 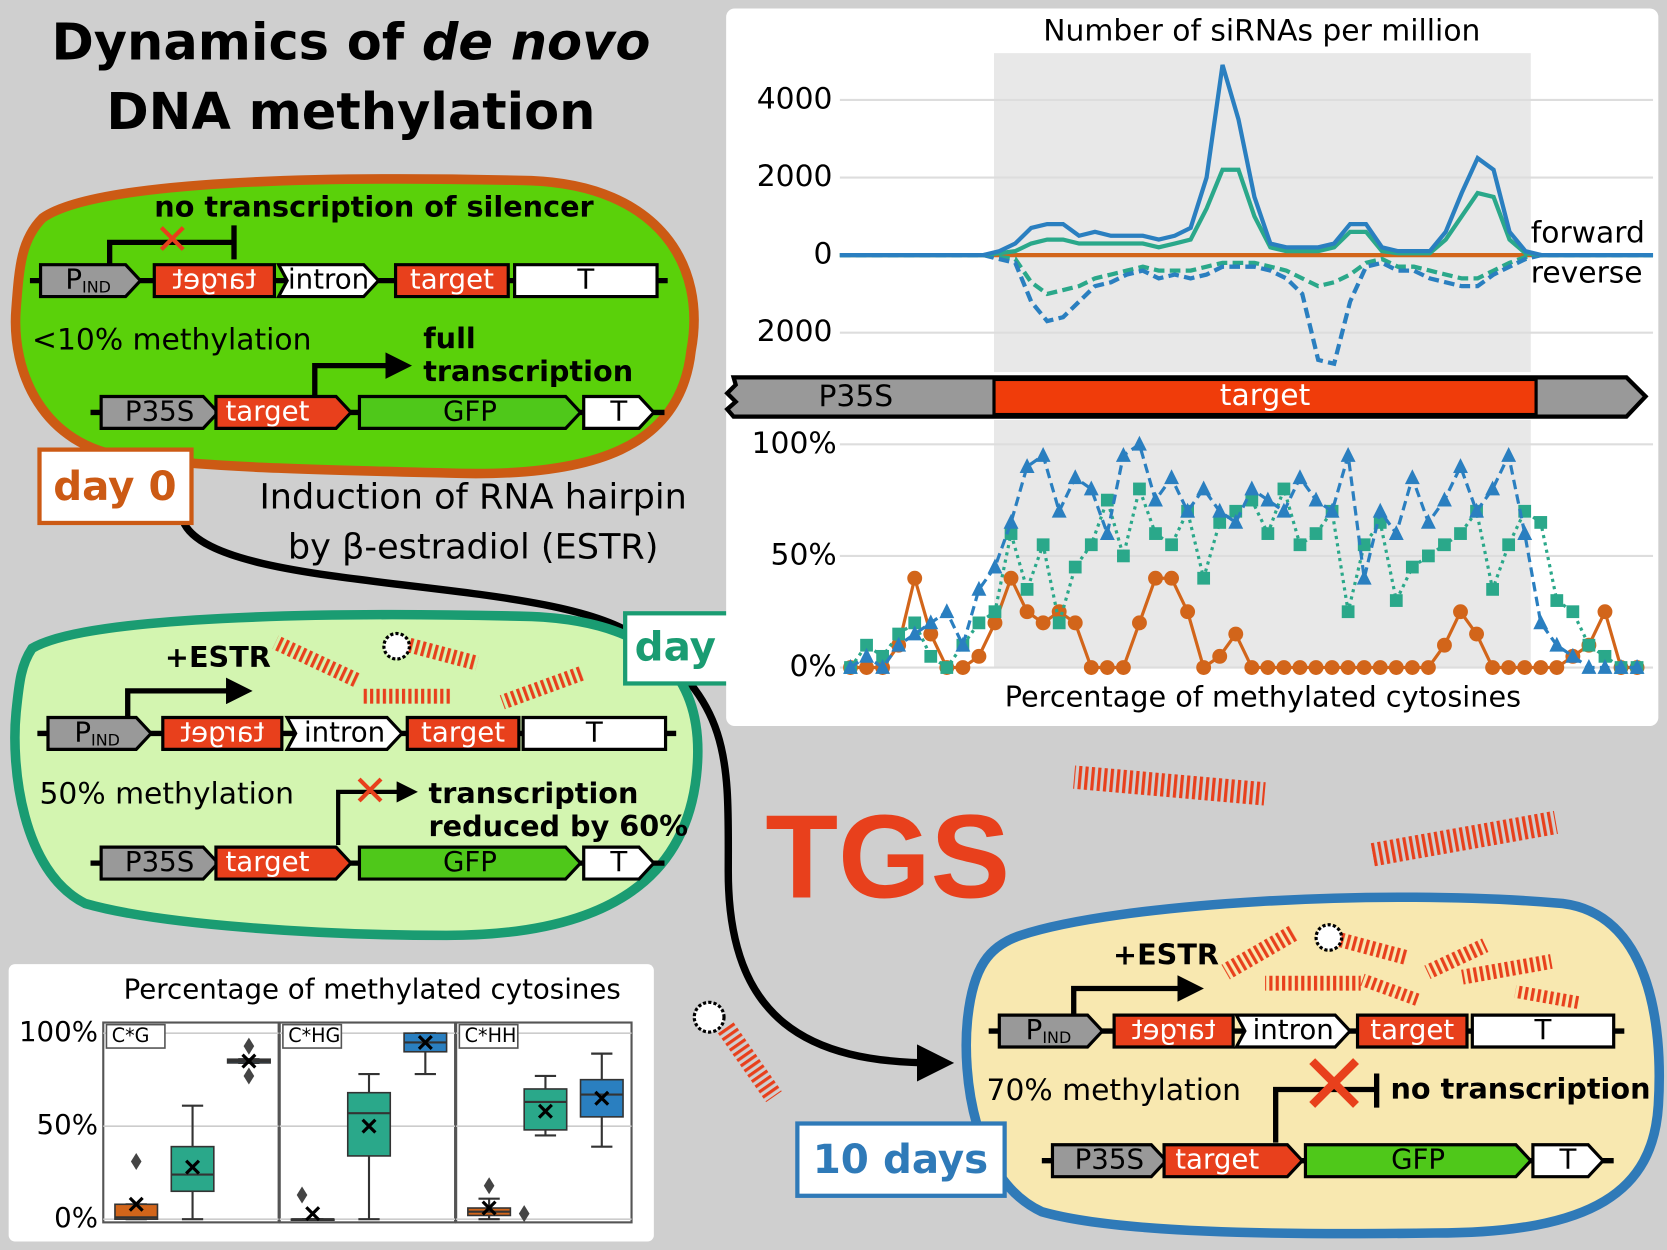 I want to click on facet-label: C*HH, so click(x=491, y=1035).